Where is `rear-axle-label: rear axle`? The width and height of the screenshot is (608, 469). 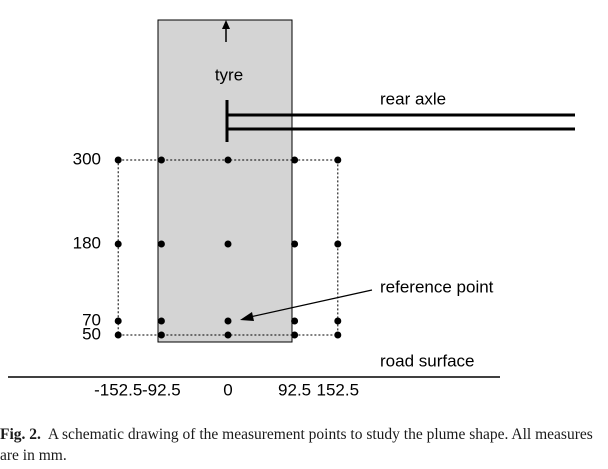
rear-axle-label: rear axle is located at coordinates (413, 98).